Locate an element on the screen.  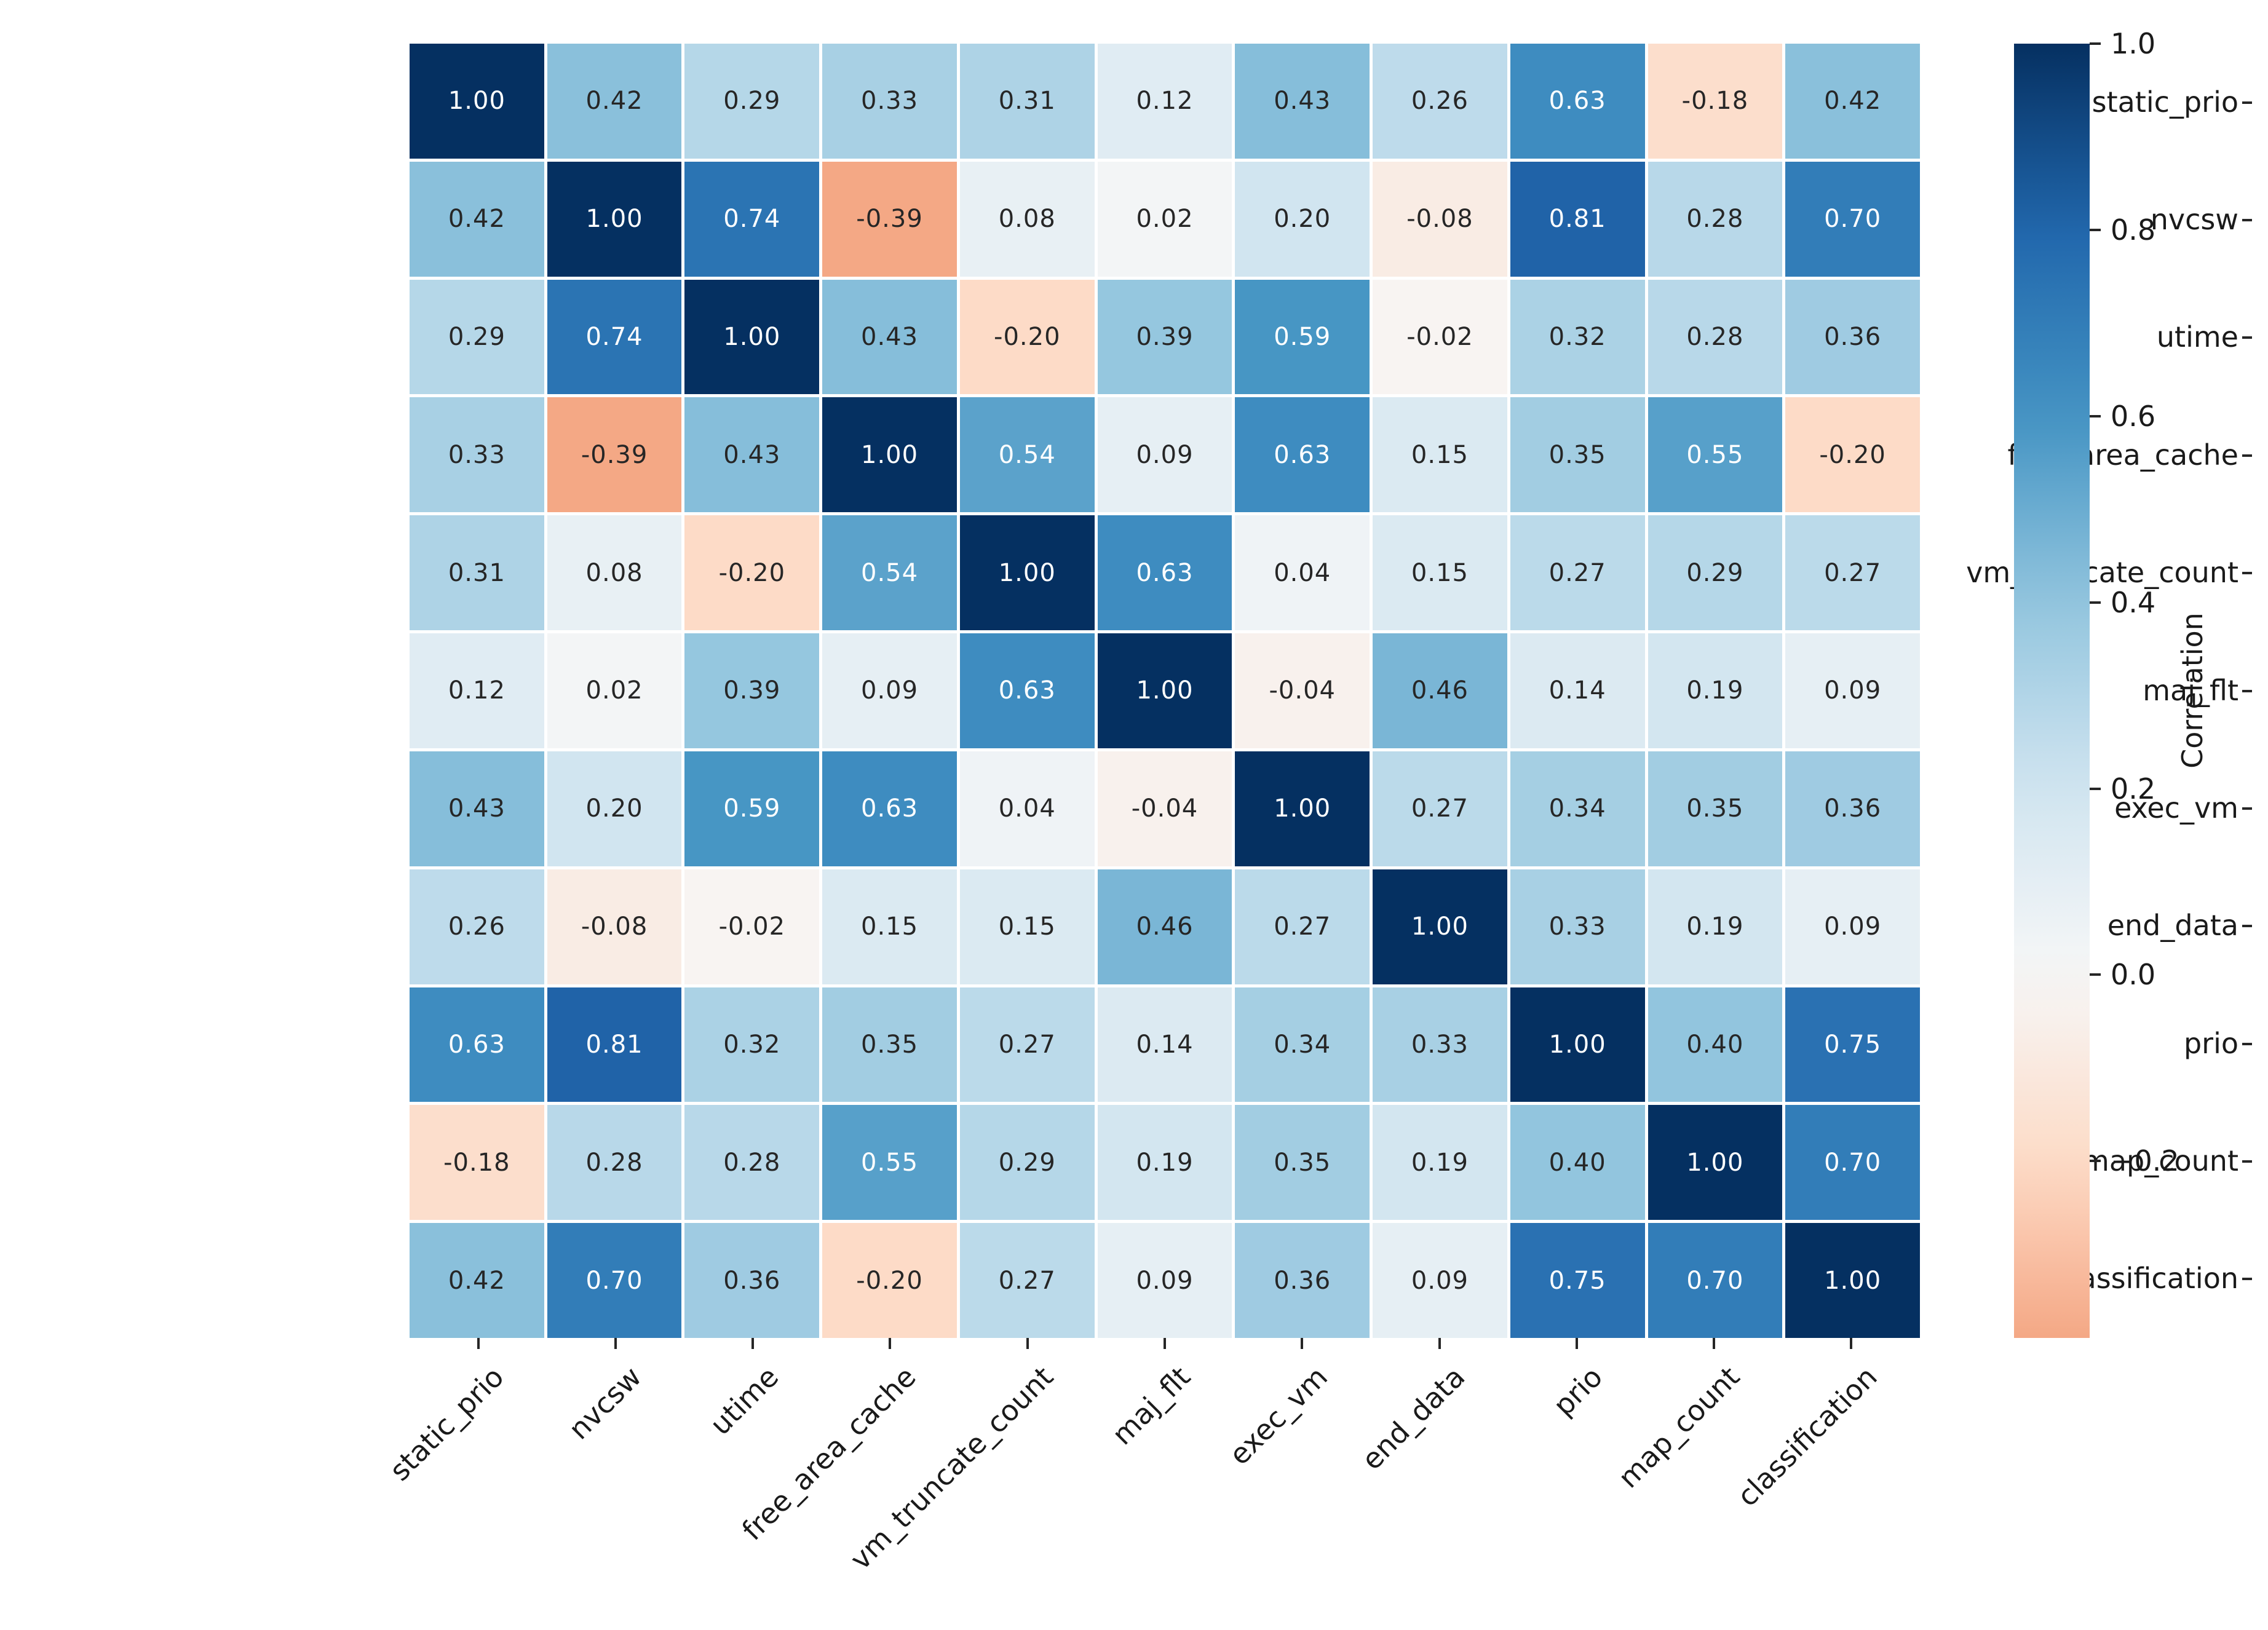
heatmap-cell-maj_flt-free_area_cache: 0.09 is located at coordinates (889, 690).